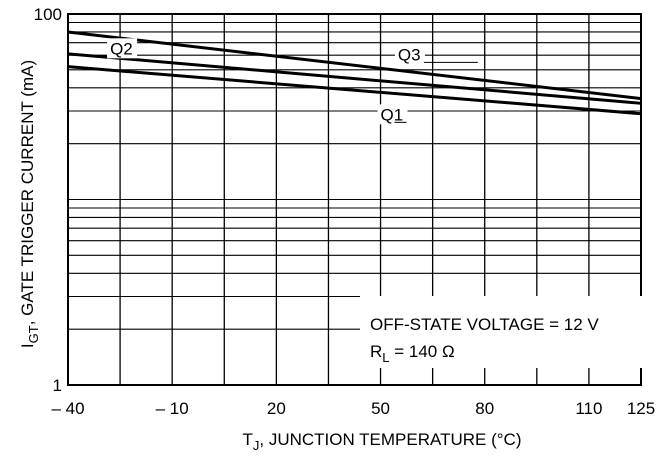  I want to click on y-axis-title-text: , GATE TRIGGER CURRENT (mA), so click(27, 192).